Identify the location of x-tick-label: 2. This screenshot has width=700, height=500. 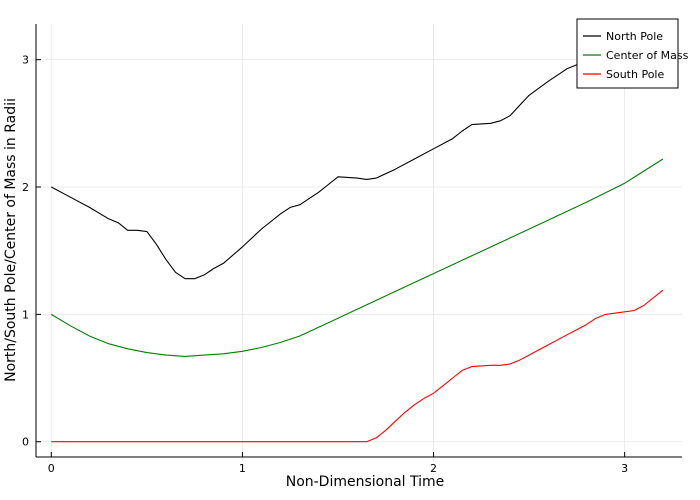
(433, 468).